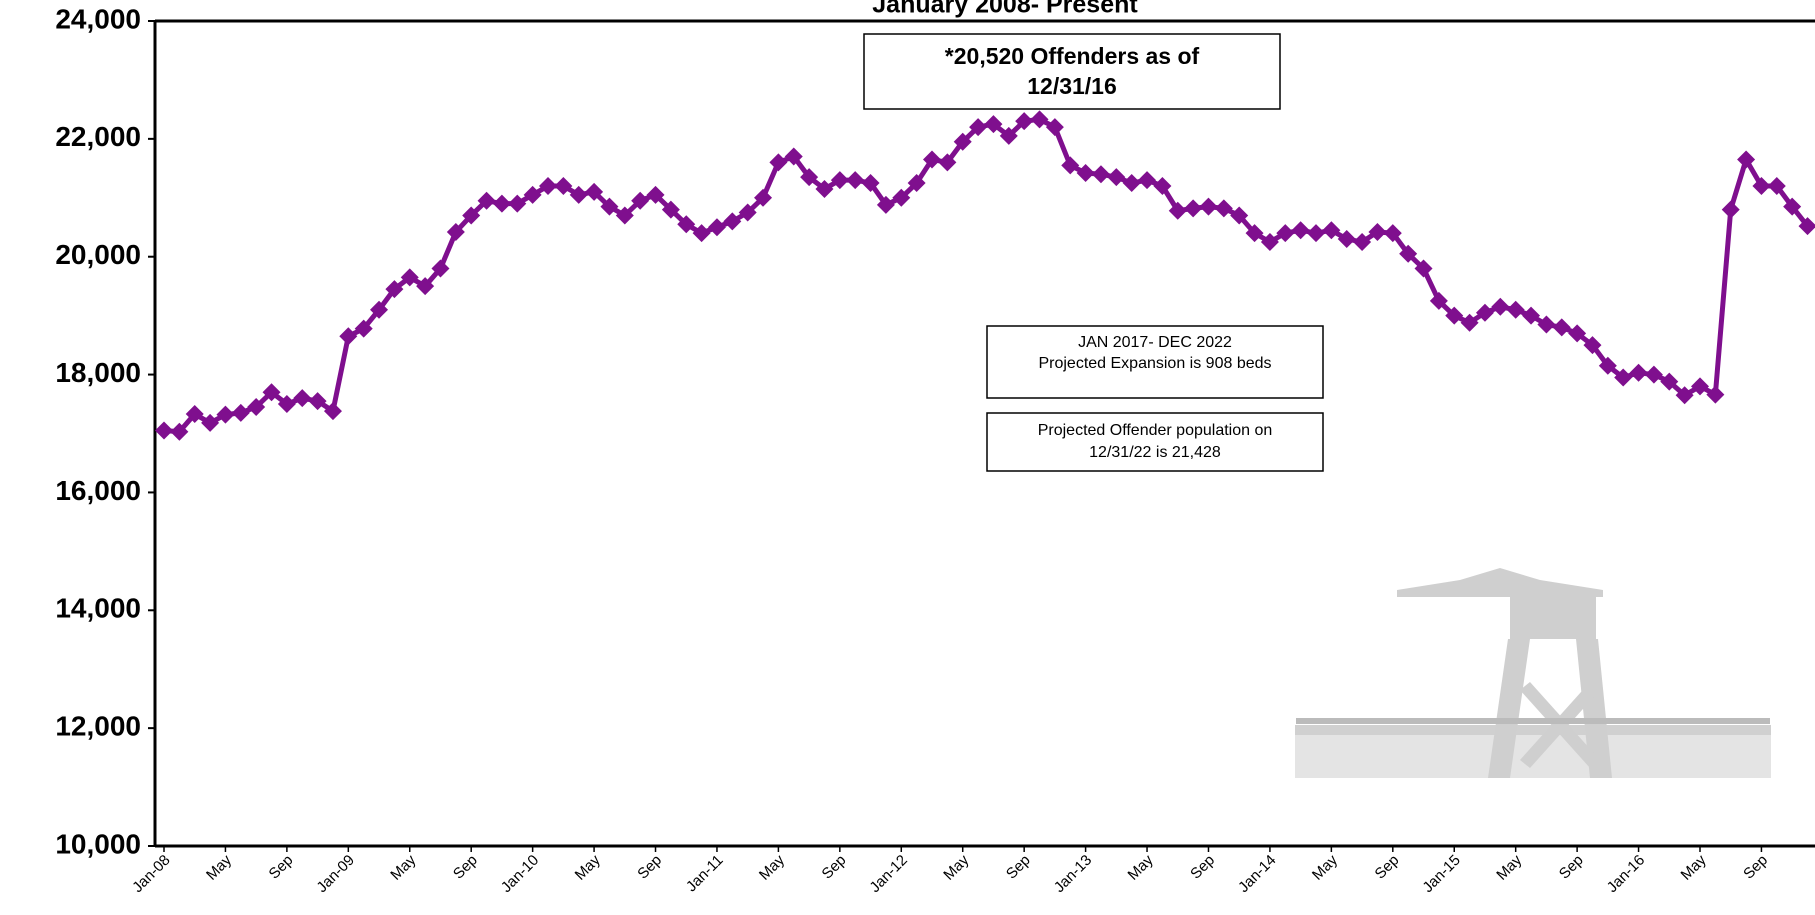  What do you see at coordinates (1155, 452) in the screenshot?
I see `annotation-text: 12/31/22 is 21,428` at bounding box center [1155, 452].